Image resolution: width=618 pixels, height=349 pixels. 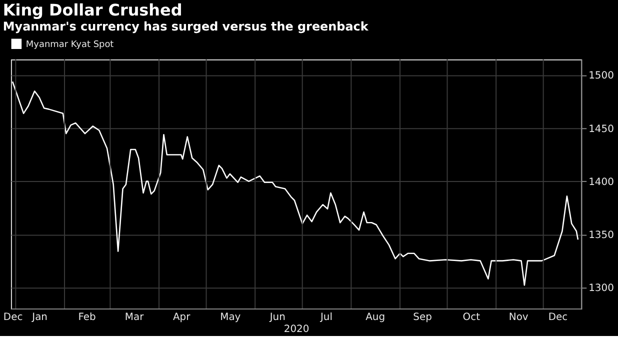 What do you see at coordinates (601, 235) in the screenshot?
I see `y-tick-label: 1350` at bounding box center [601, 235].